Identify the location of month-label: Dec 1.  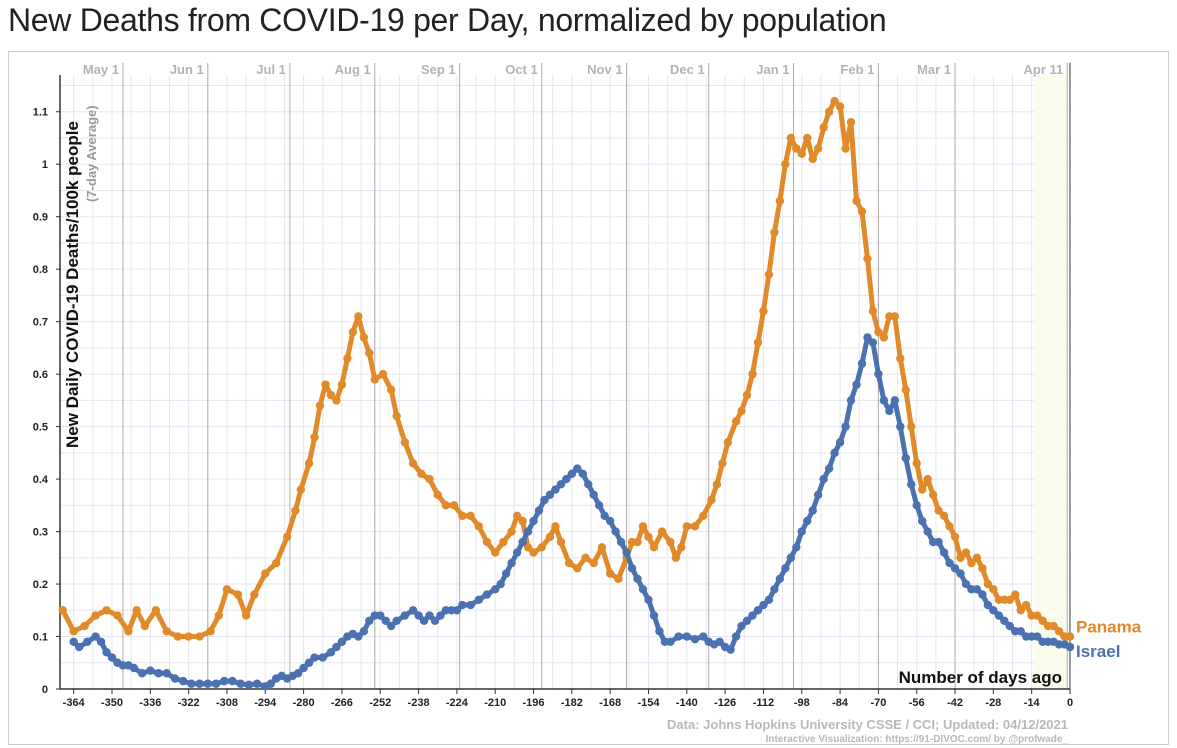
(687, 69).